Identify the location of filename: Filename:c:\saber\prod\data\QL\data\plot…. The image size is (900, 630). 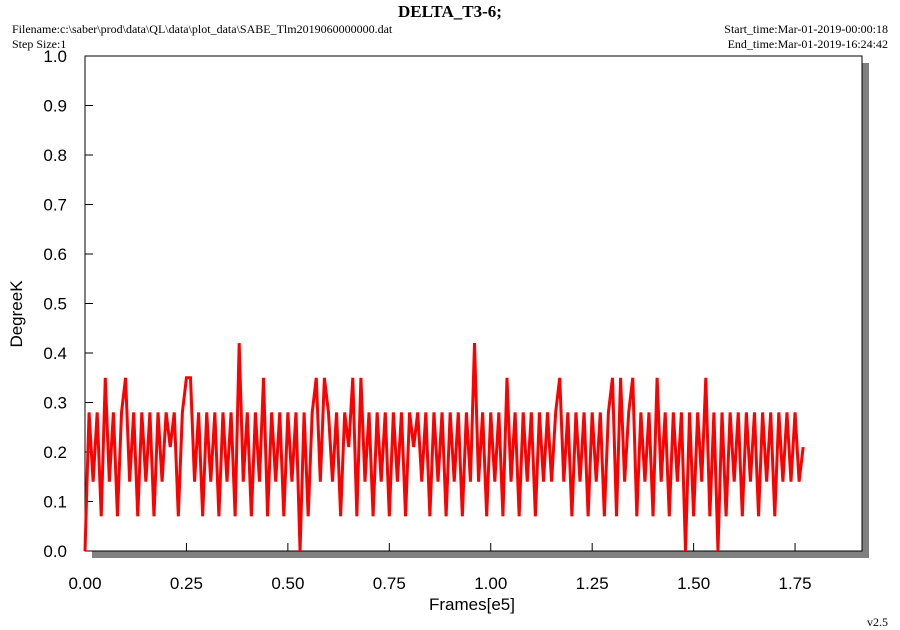
(202, 29).